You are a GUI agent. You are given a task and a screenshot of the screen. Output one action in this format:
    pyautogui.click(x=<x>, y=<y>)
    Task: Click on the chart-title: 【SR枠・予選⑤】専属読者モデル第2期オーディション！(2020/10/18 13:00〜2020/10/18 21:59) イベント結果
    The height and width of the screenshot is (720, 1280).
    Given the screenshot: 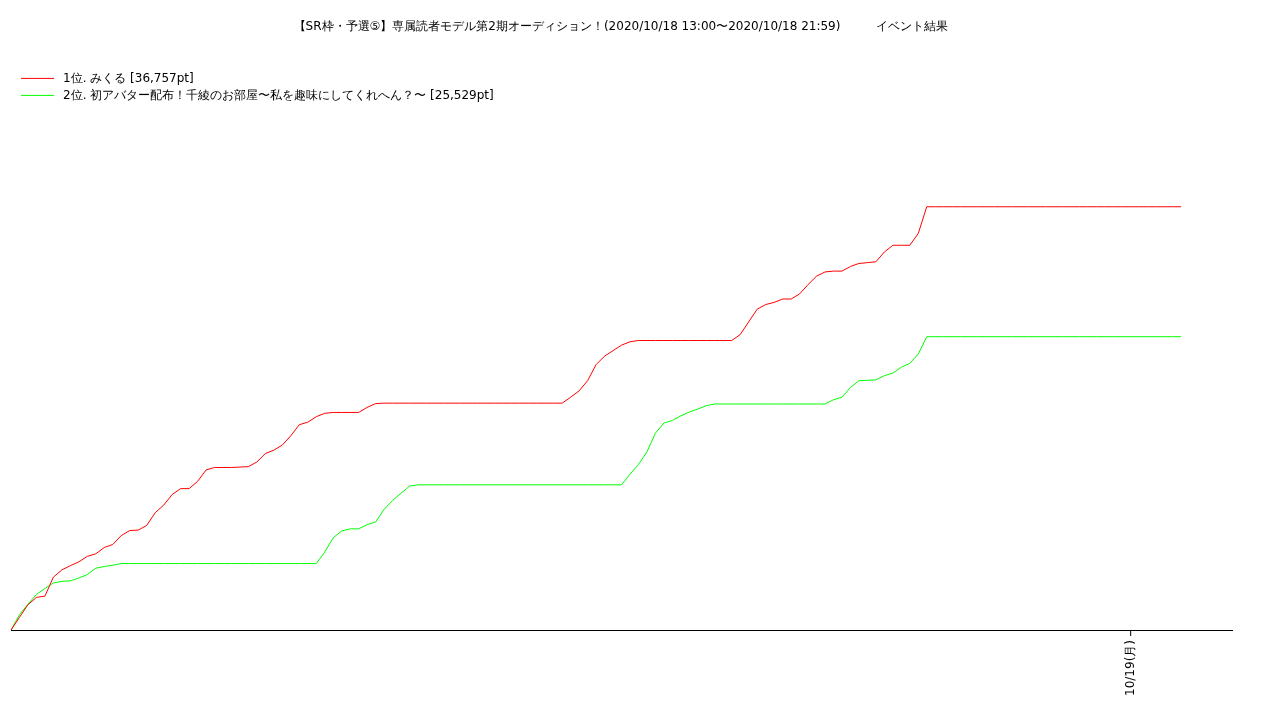 What is the action you would take?
    pyautogui.click(x=621, y=26)
    